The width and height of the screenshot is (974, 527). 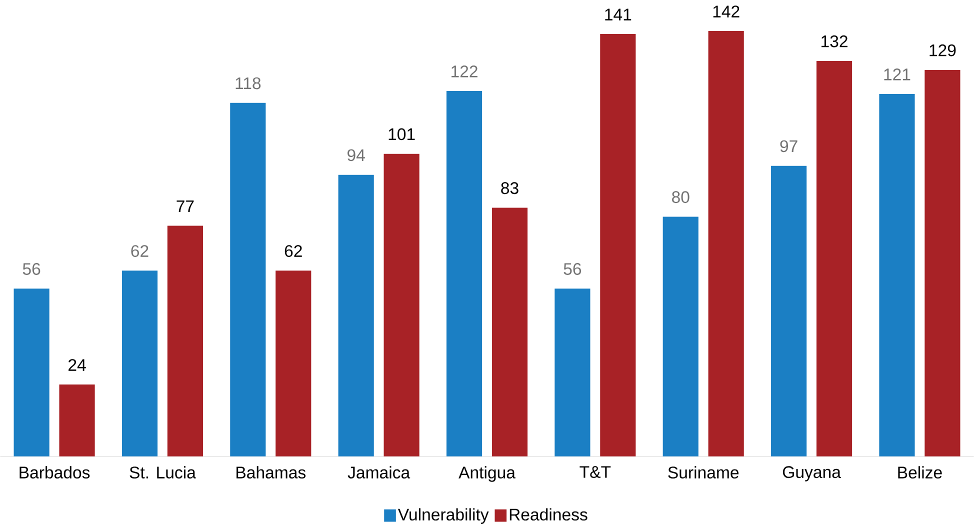 I want to click on data-label: 101, so click(x=401, y=134).